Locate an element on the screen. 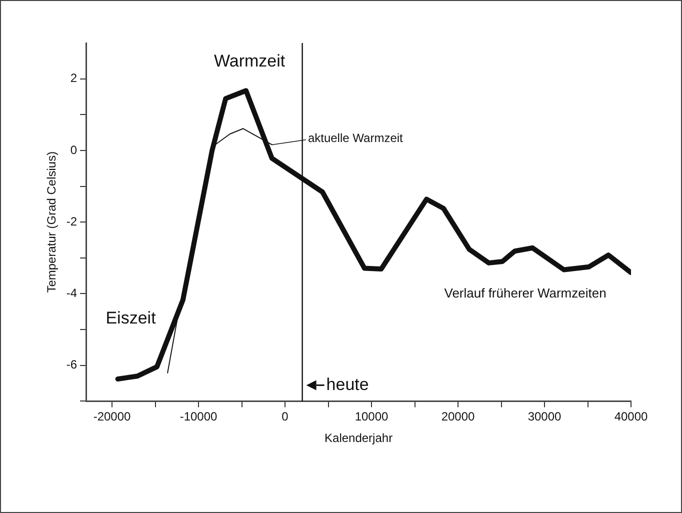  y-tick-label: -2 is located at coordinates (72, 221).